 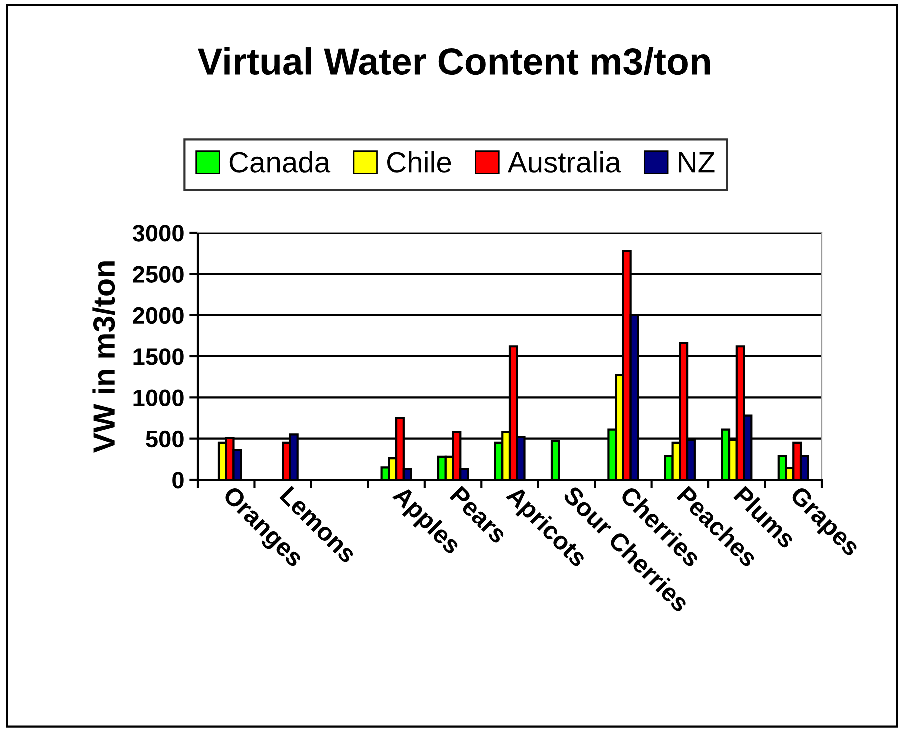 What do you see at coordinates (158, 274) in the screenshot?
I see `y-tick-label: 2500` at bounding box center [158, 274].